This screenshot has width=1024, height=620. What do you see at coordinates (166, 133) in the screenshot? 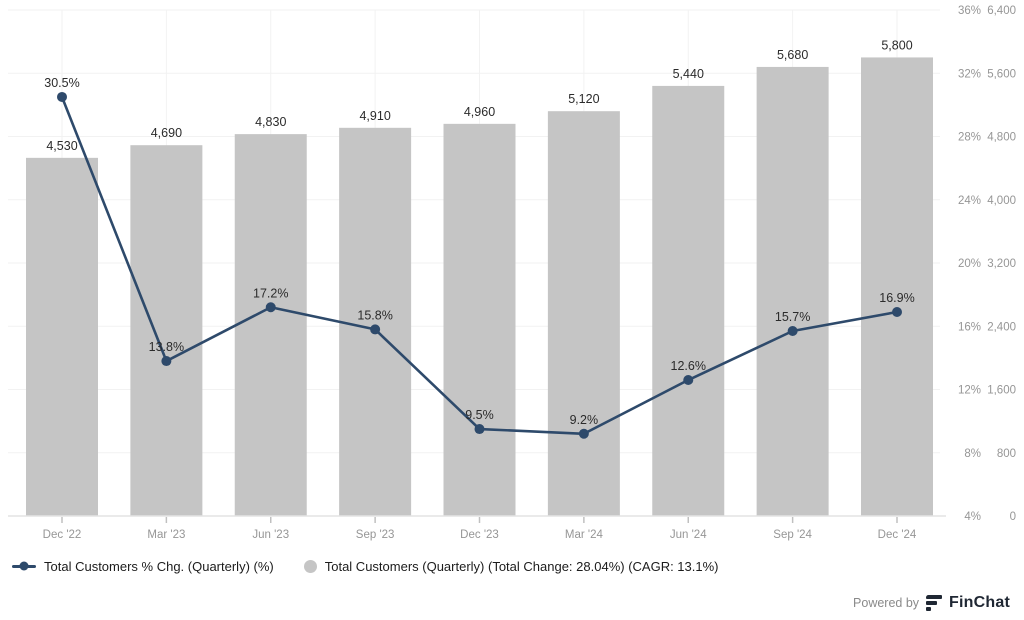
I see `bar-value-label: 4,690` at bounding box center [166, 133].